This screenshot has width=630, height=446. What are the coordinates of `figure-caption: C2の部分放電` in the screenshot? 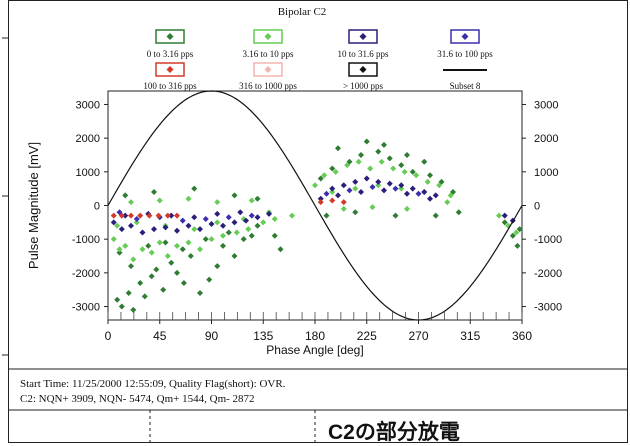 It's located at (394, 432).